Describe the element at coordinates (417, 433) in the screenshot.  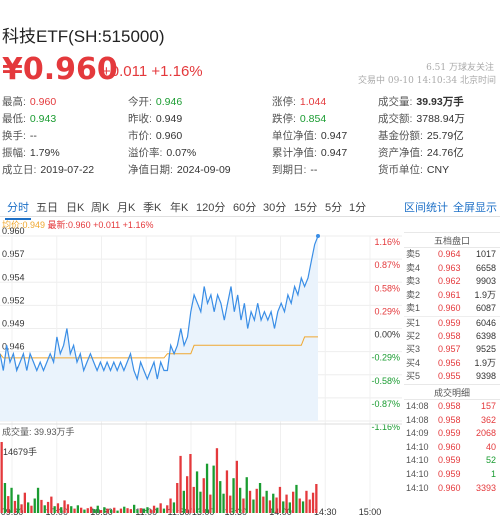
I see `order-cell: 14:09` at that location.